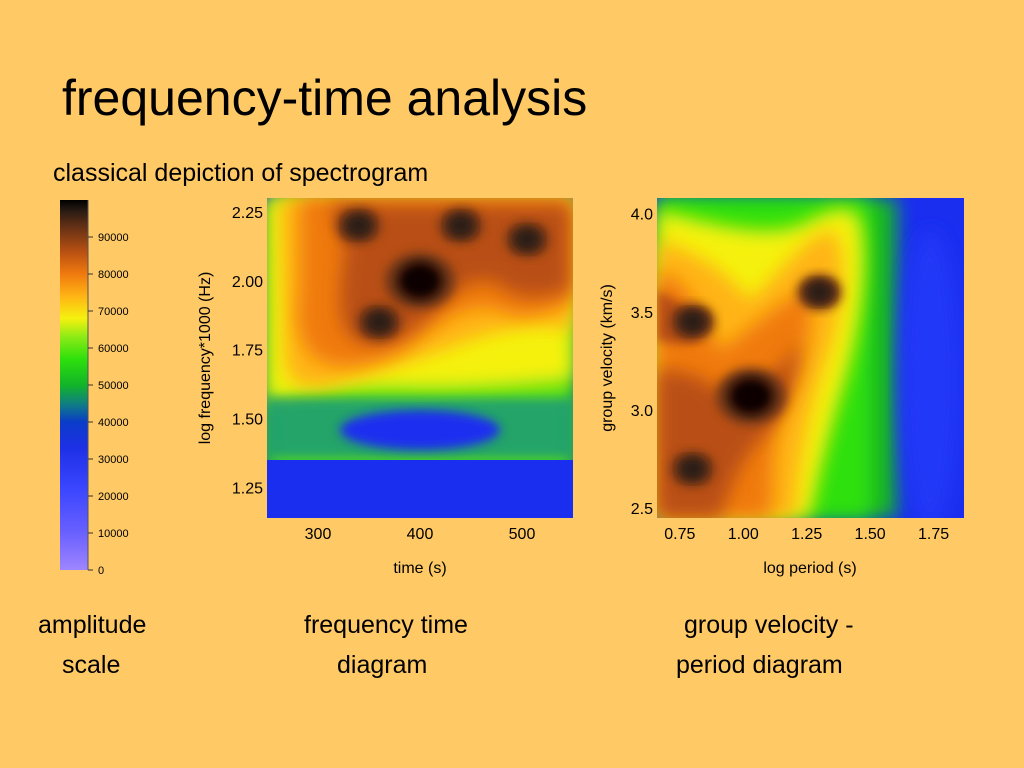  What do you see at coordinates (769, 625) in the screenshot?
I see `caption-line: group velocity -` at bounding box center [769, 625].